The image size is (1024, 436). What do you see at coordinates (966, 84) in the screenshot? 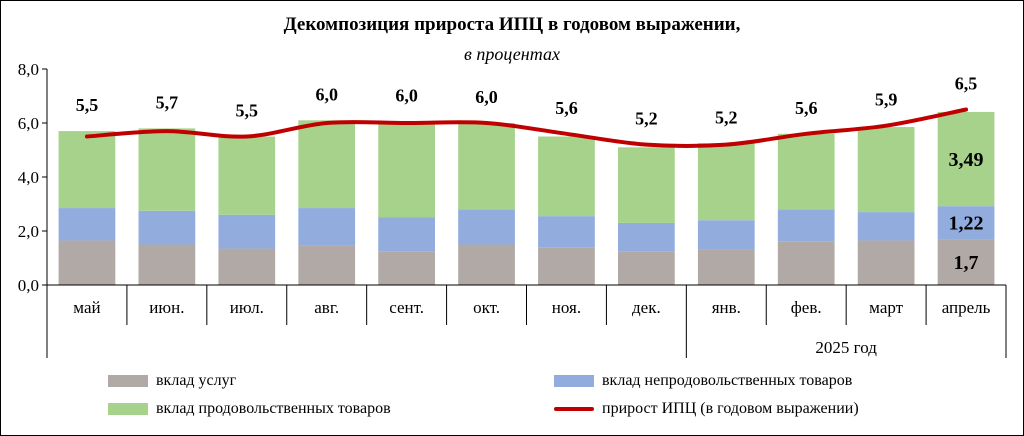
I see `cpi-value-label: 6,5` at bounding box center [966, 84].